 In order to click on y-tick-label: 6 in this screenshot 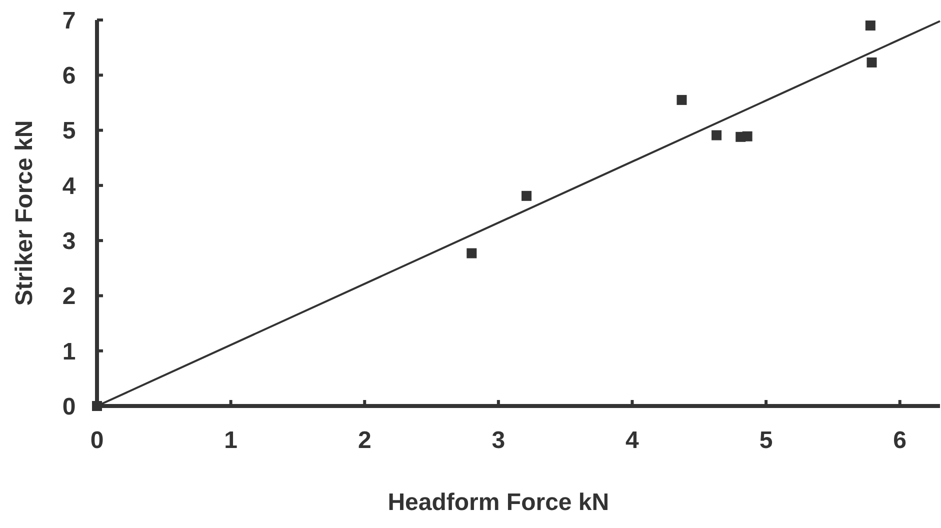, I will do `click(69, 76)`.